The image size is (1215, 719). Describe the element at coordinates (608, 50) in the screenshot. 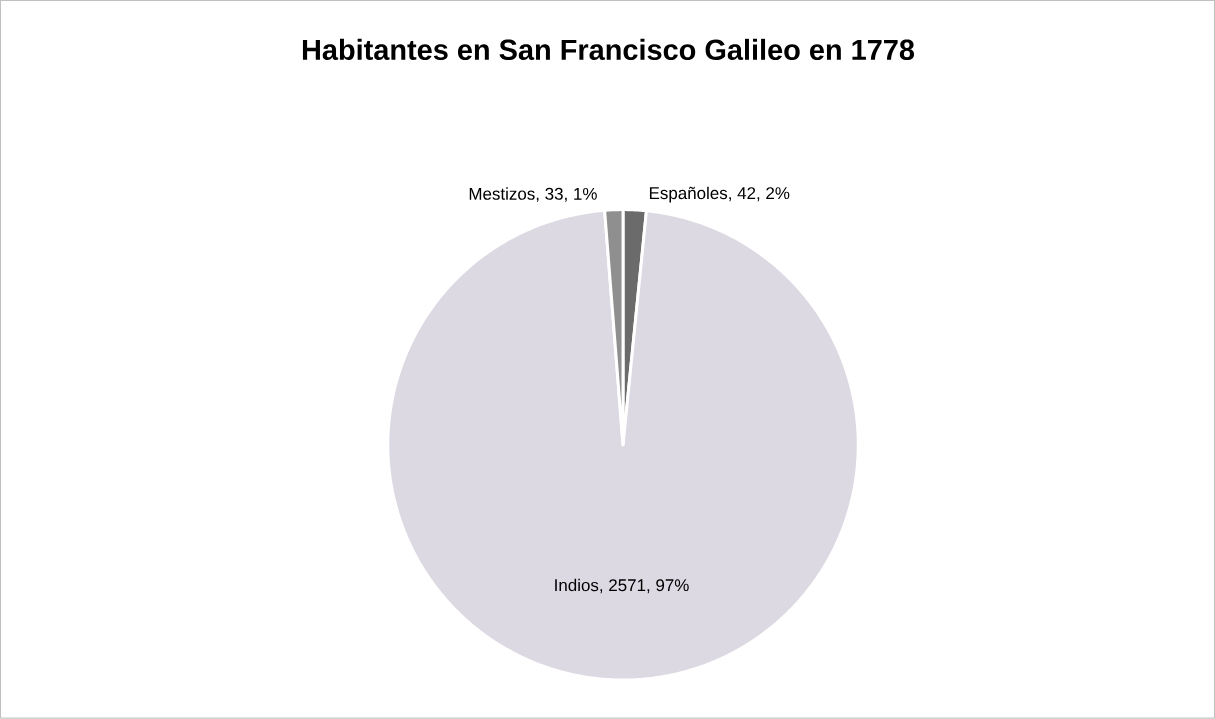

I see `chart-title: Habitantes en San Francisco Galileo en 1778` at that location.